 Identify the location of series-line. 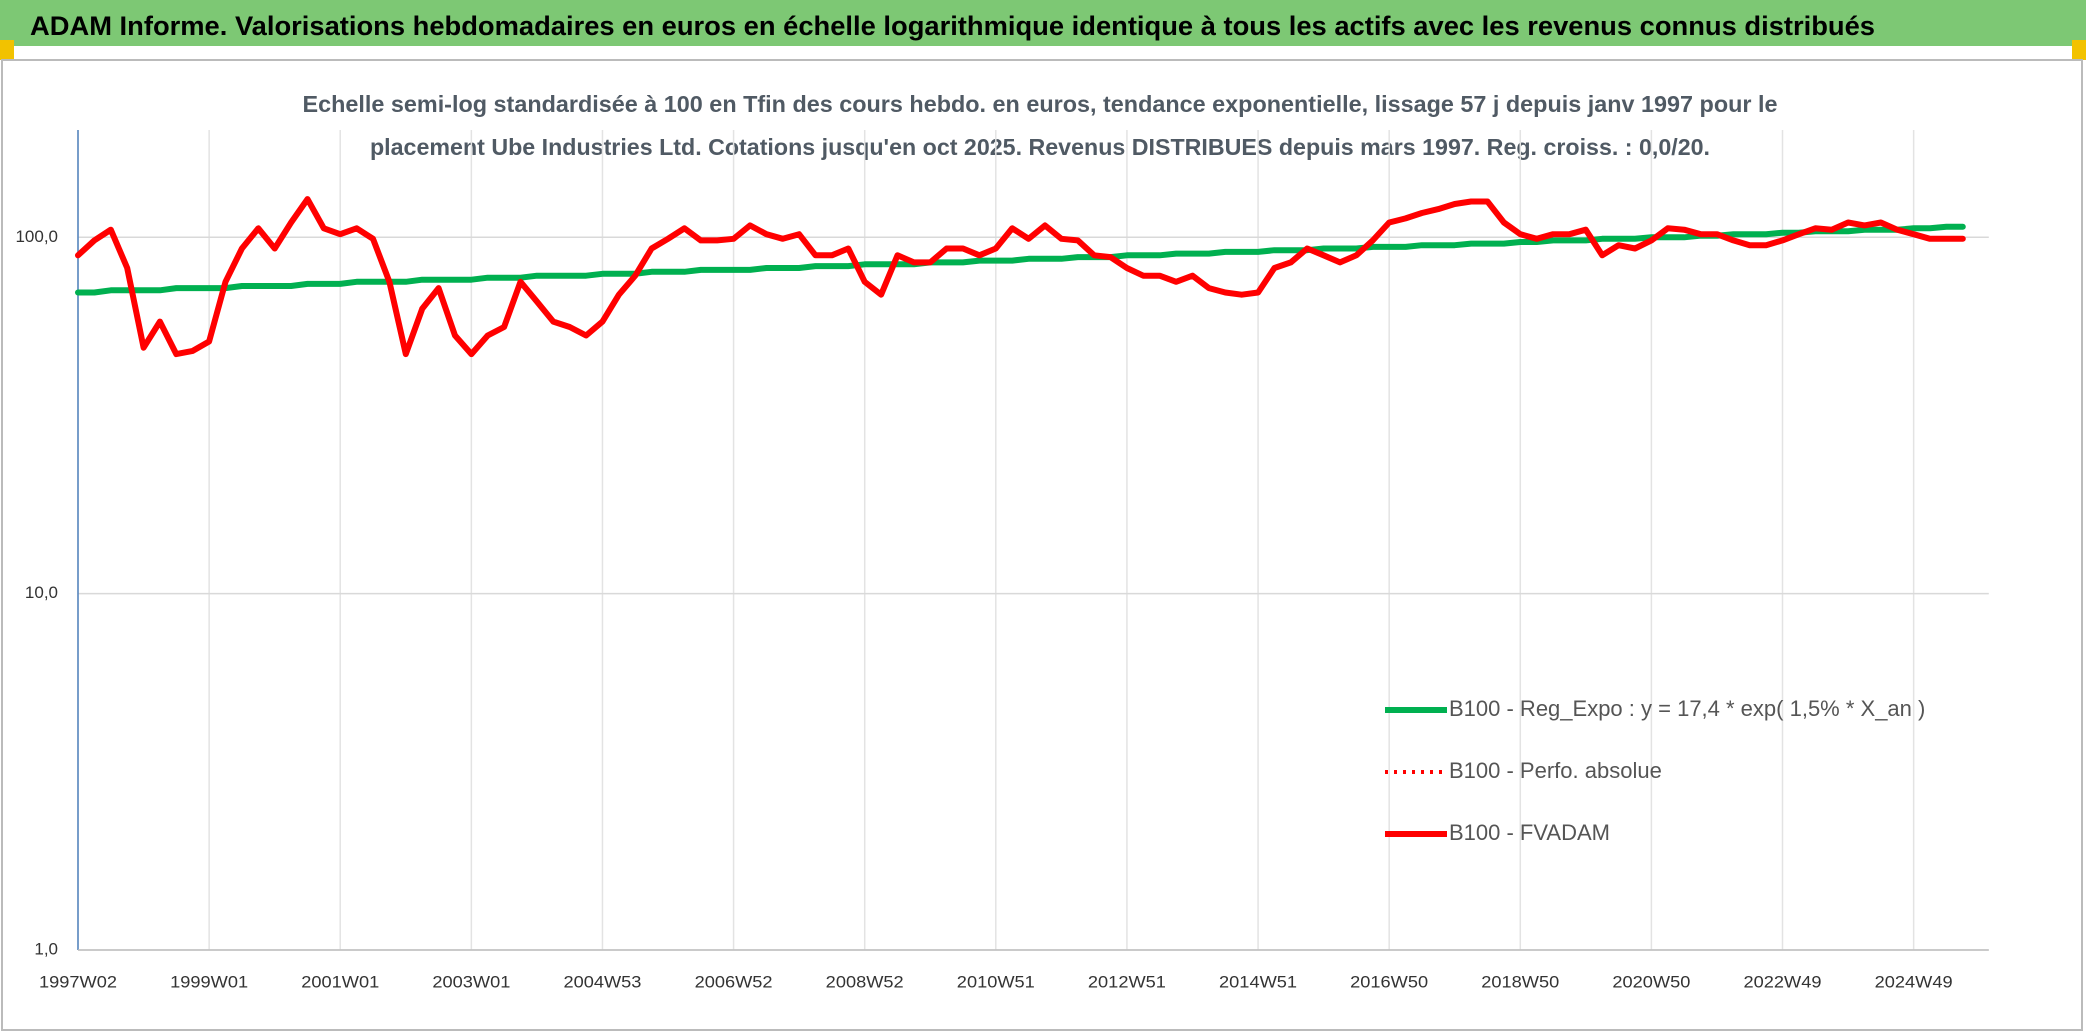
(1020, 277).